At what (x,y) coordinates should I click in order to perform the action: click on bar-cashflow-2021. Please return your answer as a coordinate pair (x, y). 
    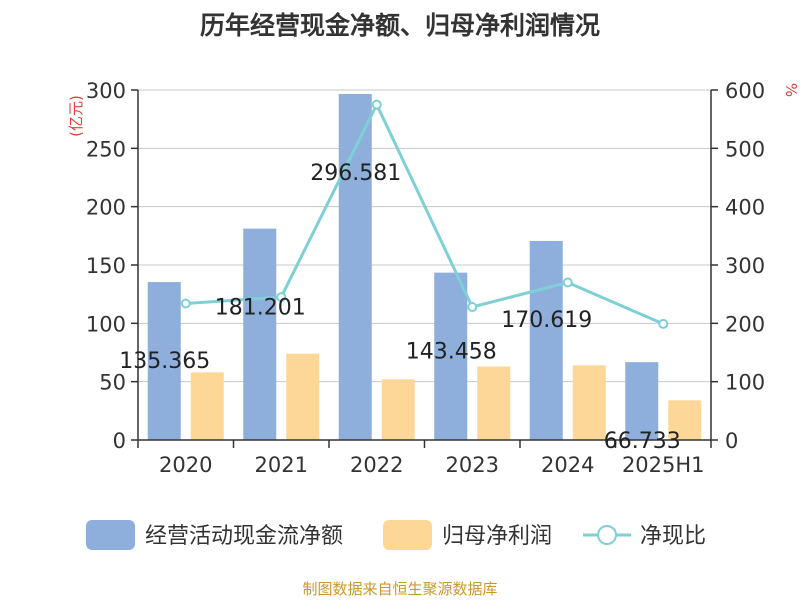
    Looking at the image, I should click on (260, 334).